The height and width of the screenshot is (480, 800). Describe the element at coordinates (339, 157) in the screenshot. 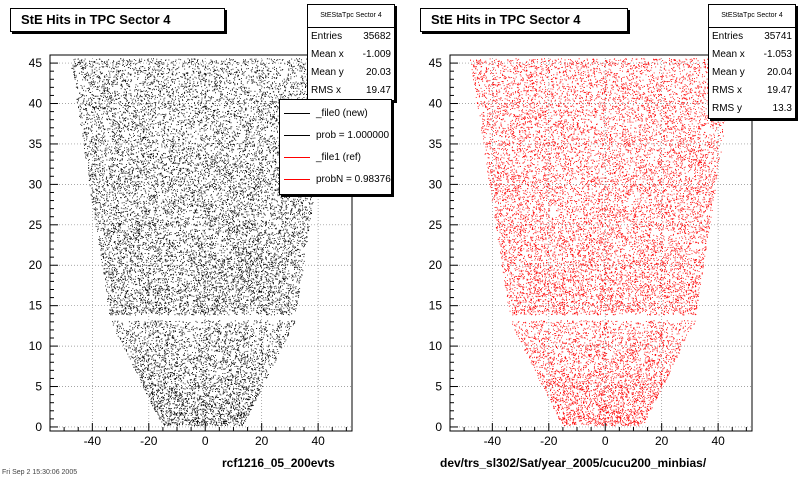

I see `legend-label: _file1 (ref)` at that location.